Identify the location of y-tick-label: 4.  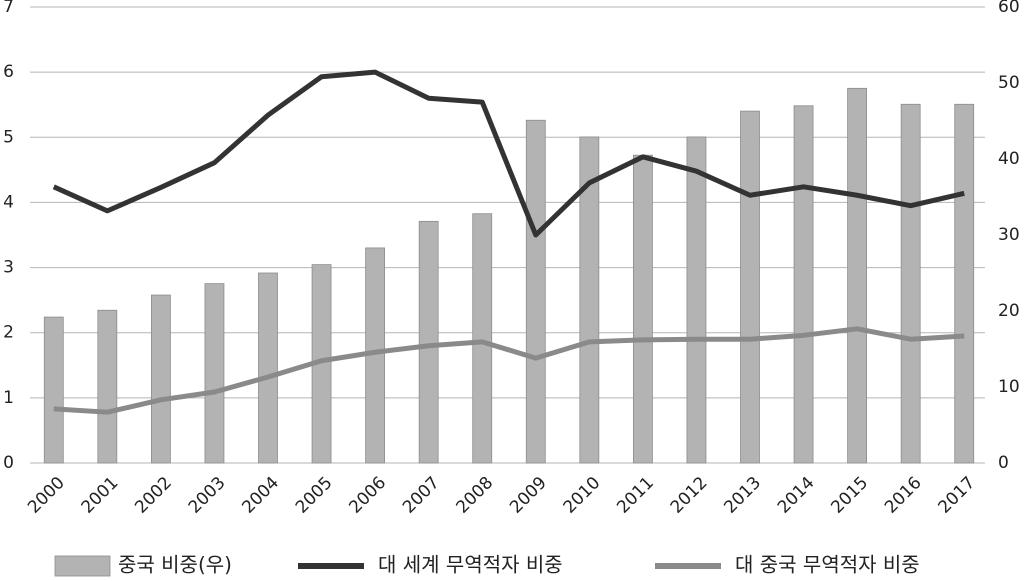
(8, 202).